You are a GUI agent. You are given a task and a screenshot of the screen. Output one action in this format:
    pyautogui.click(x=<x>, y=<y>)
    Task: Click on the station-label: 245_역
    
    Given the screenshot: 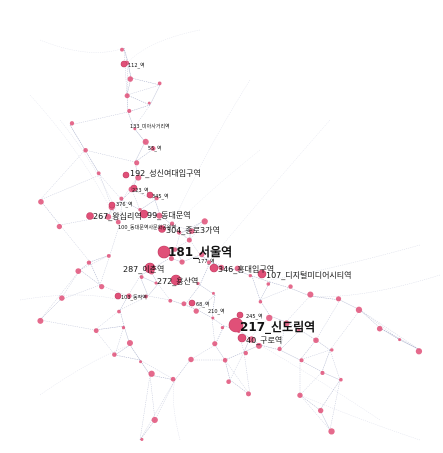 What is the action you would take?
    pyautogui.click(x=254, y=316)
    